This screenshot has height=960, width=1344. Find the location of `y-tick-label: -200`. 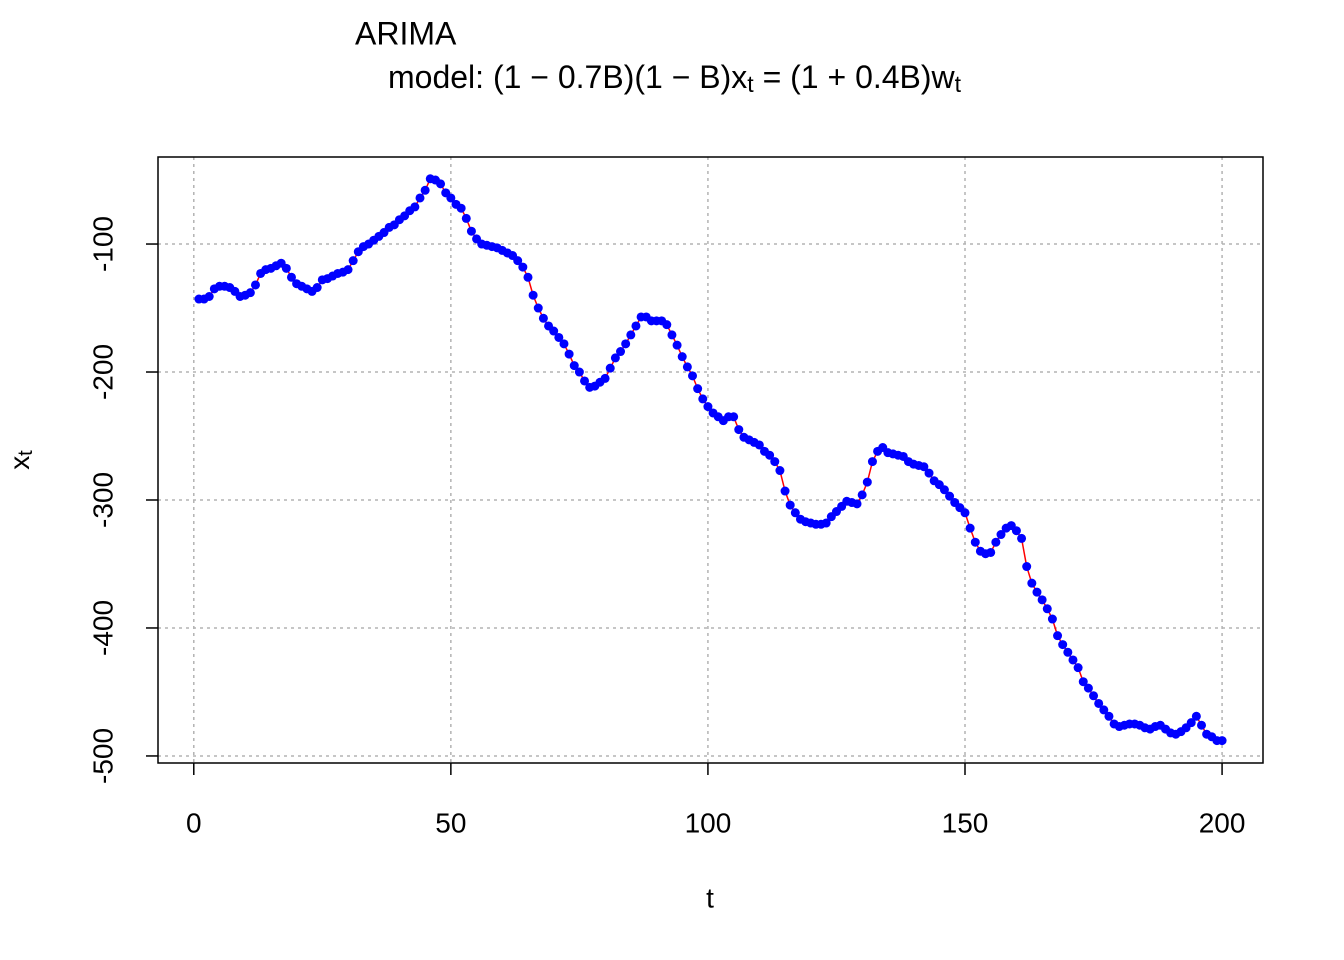

y-tick-label: -200 is located at coordinates (102, 372).